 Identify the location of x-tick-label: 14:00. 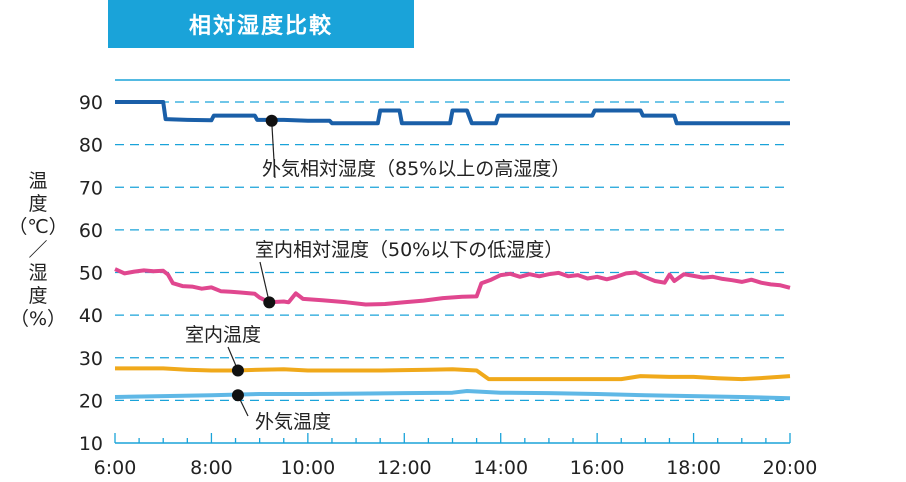
(500, 468).